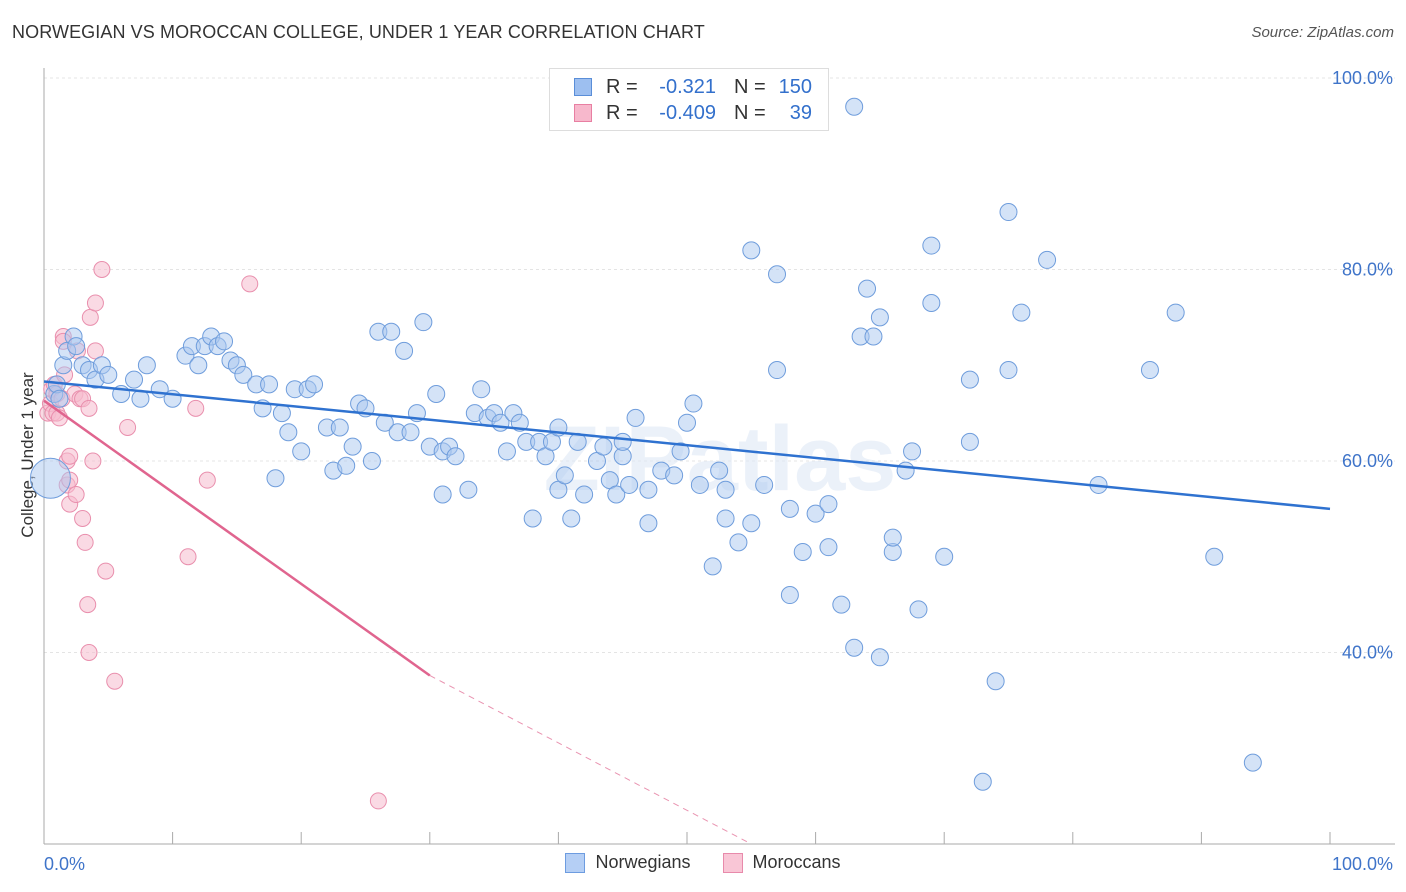  I want to click on norwegian-trend-line, so click(687, 445).